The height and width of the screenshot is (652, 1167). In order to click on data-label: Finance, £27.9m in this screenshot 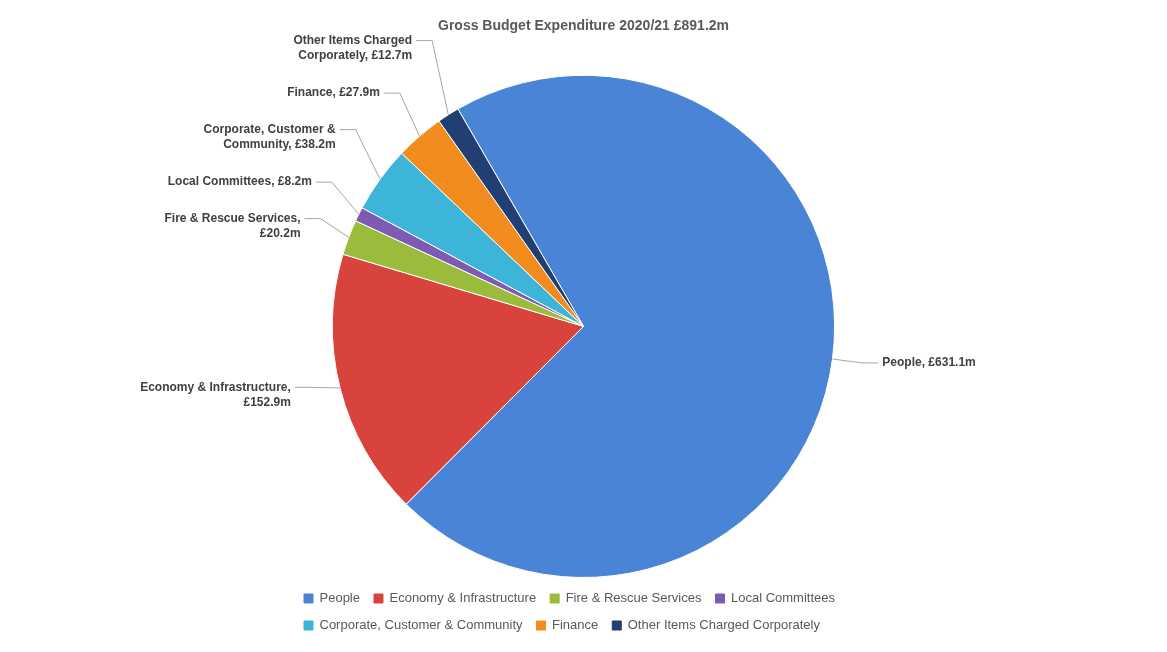, I will do `click(333, 91)`.